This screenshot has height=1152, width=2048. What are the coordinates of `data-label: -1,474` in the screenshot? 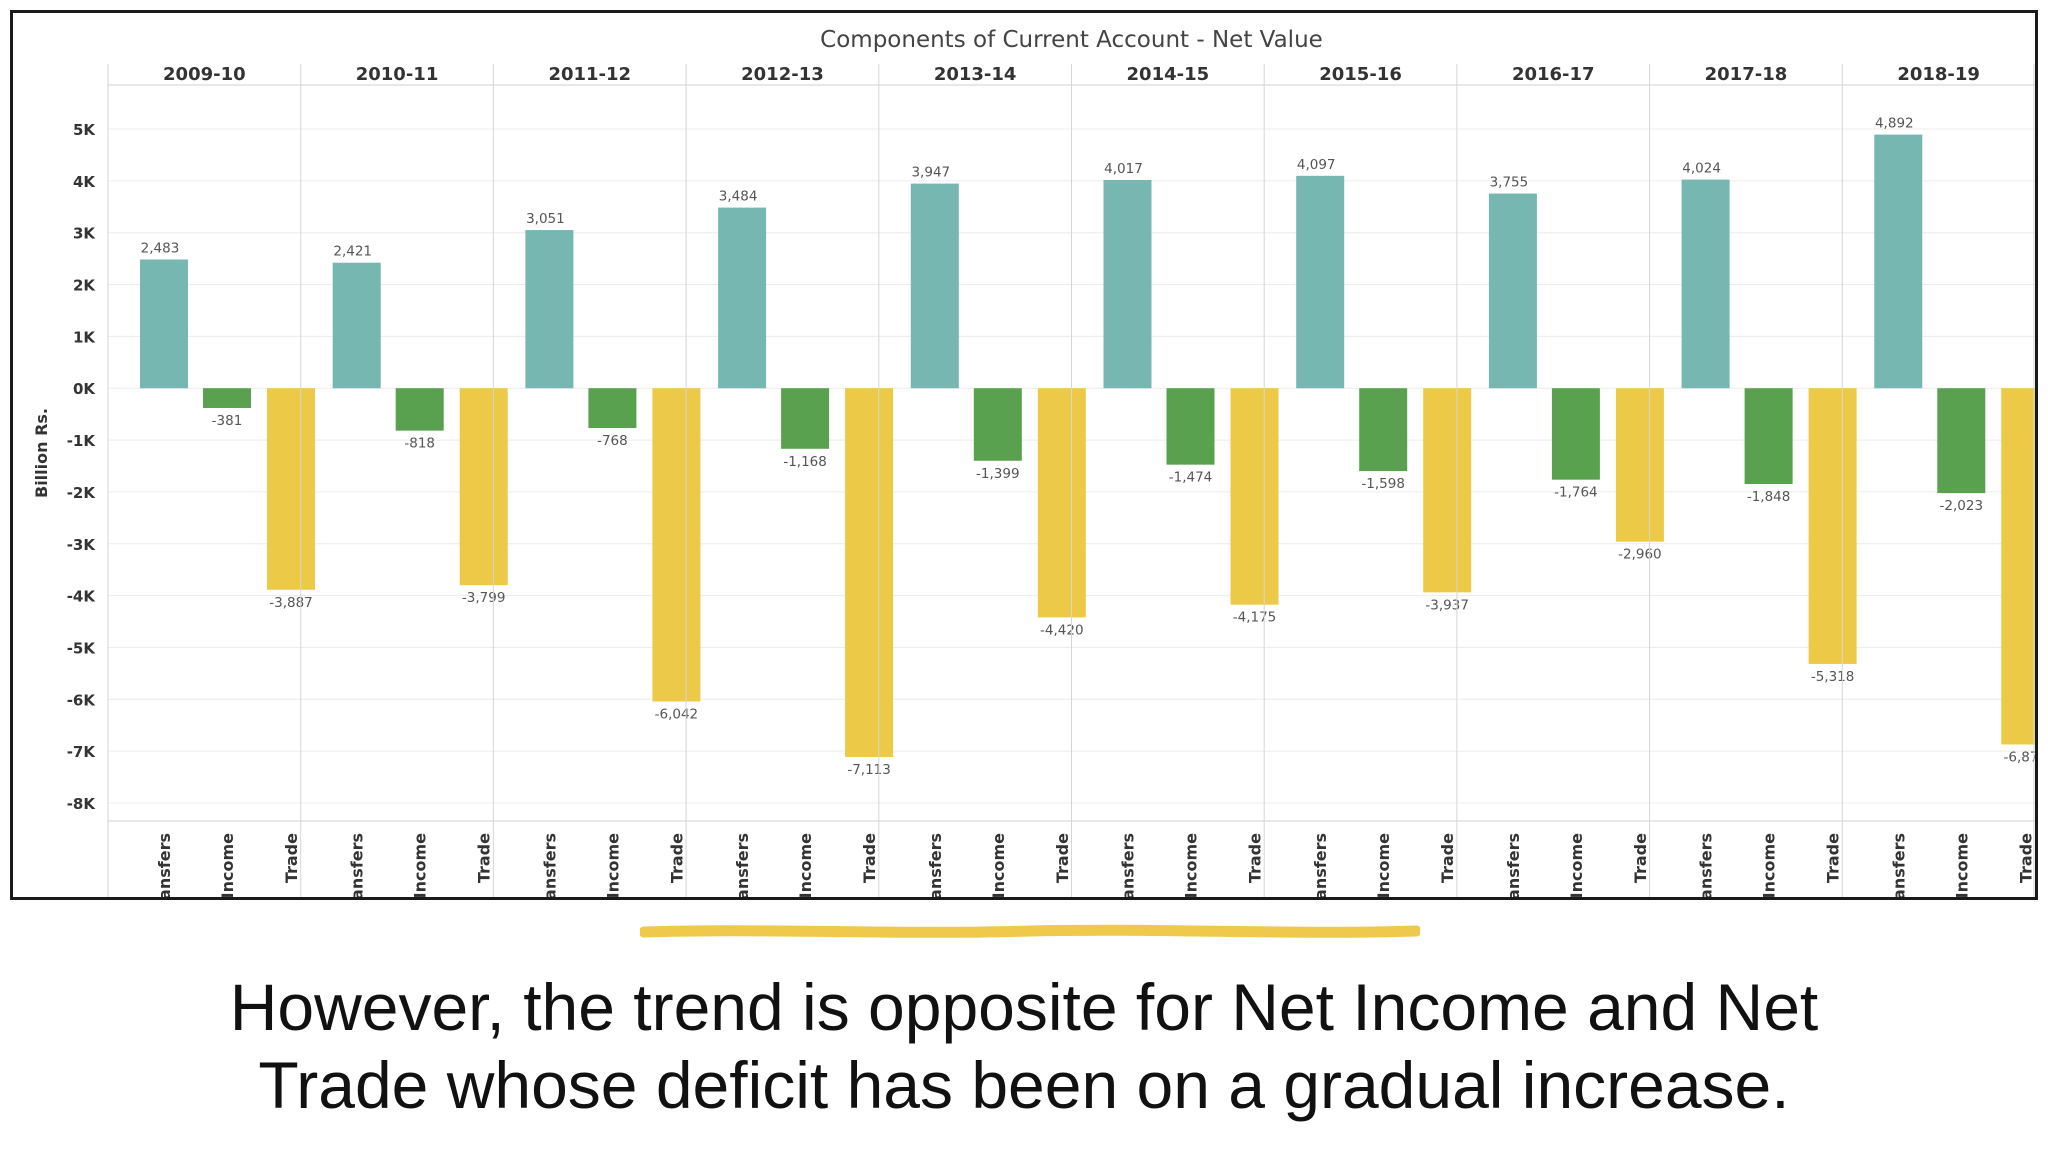 It's located at (1191, 478).